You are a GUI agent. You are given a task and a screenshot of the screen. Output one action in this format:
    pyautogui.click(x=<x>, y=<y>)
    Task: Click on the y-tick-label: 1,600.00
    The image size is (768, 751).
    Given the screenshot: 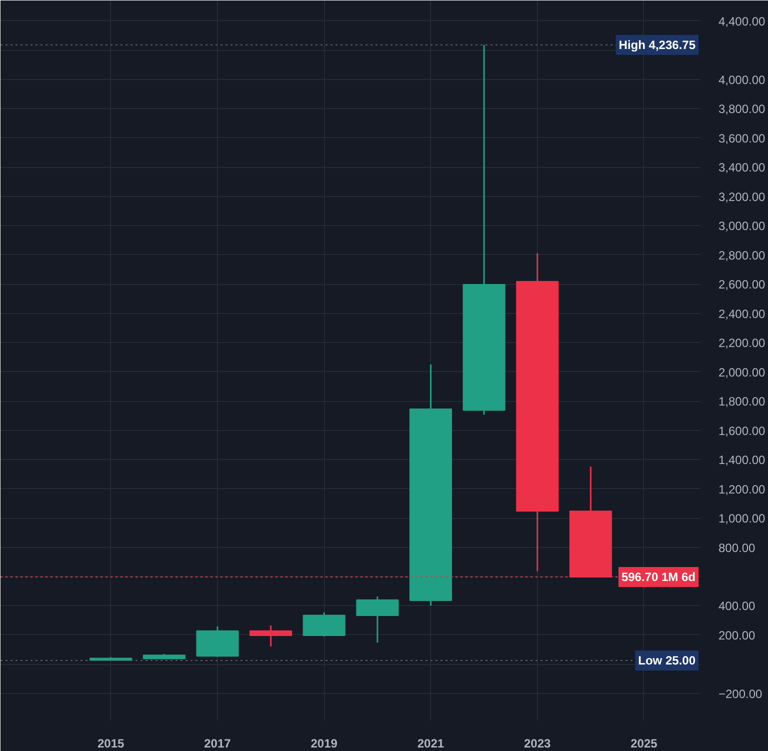 What is the action you would take?
    pyautogui.click(x=742, y=431)
    